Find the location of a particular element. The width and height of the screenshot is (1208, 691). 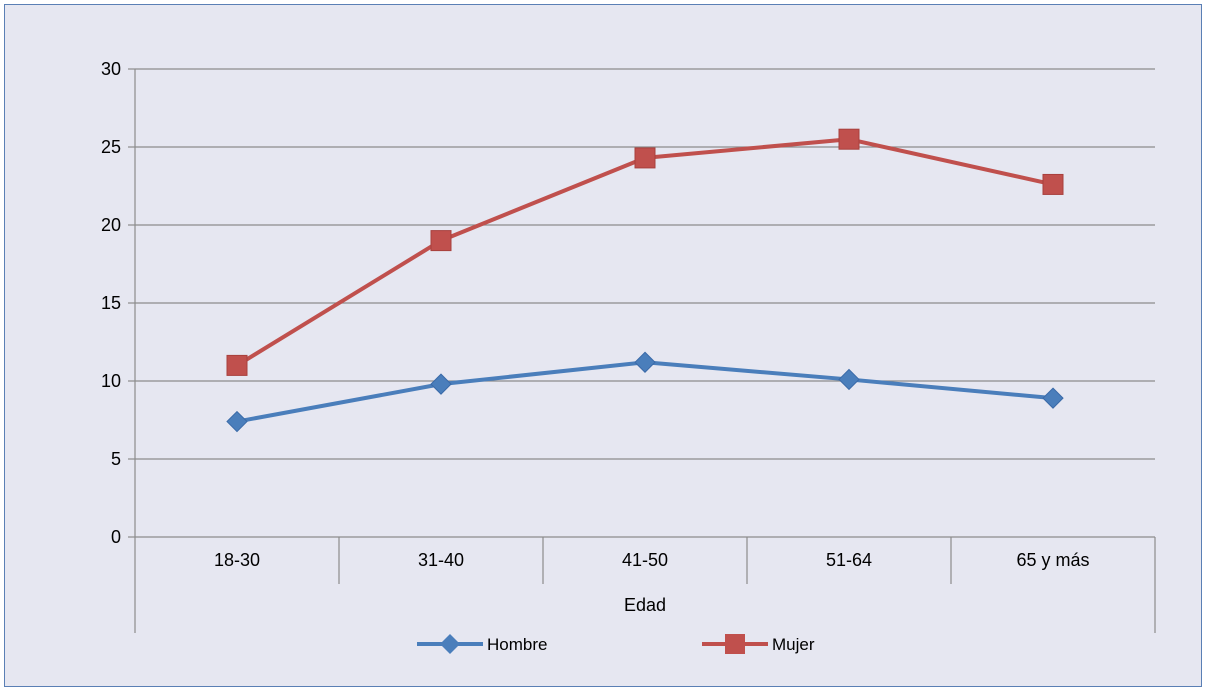

y-tick-label: 10 is located at coordinates (111, 381).